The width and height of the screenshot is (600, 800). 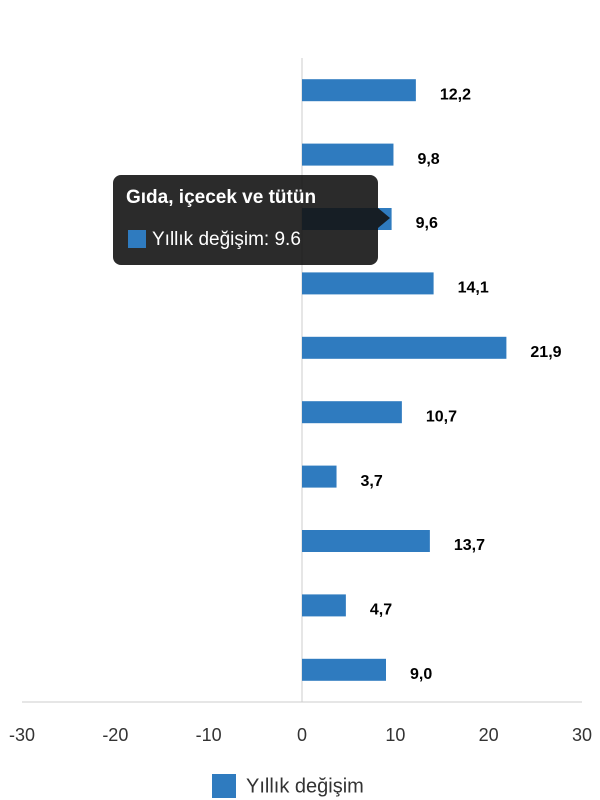 I want to click on data-label: 21,9, so click(x=545, y=352).